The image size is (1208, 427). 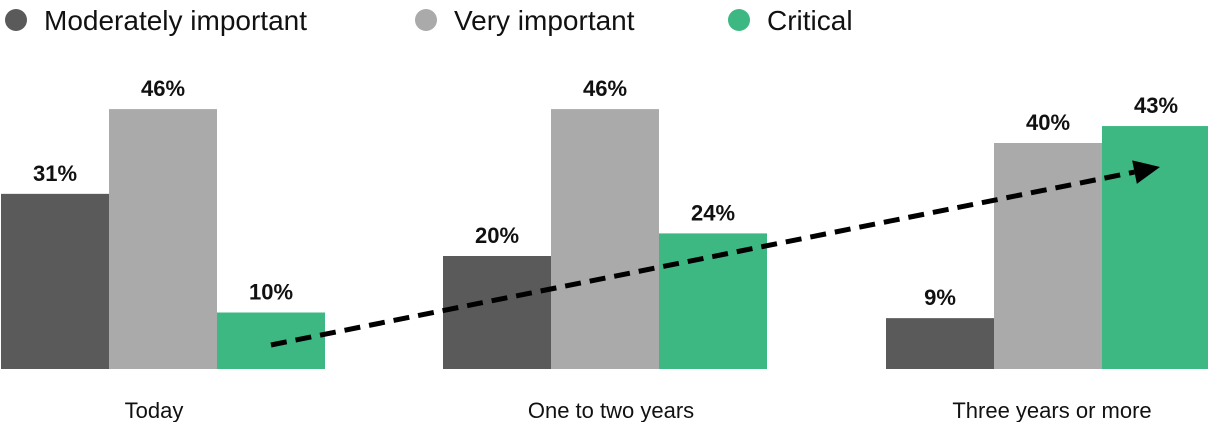 What do you see at coordinates (739, 20) in the screenshot?
I see `legend-marker-critical` at bounding box center [739, 20].